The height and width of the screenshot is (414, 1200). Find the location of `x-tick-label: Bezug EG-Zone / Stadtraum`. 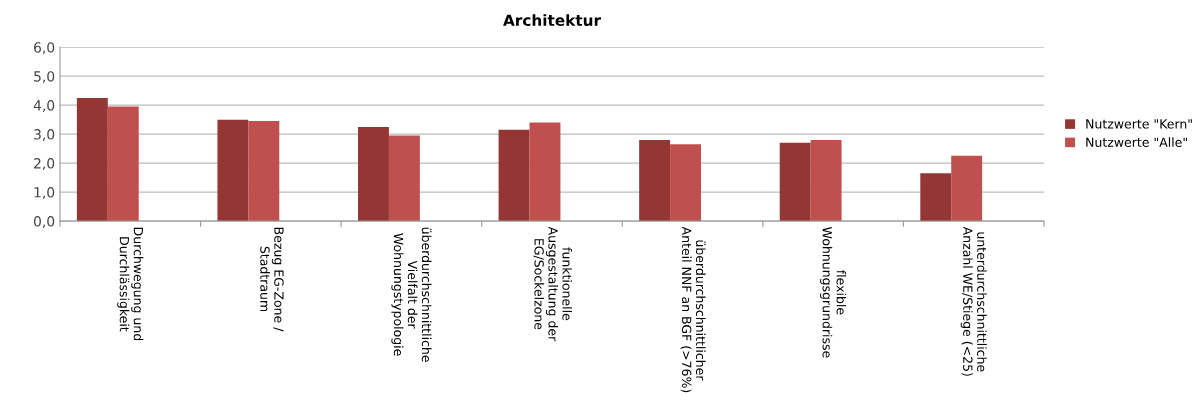

x-tick-label: Bezug EG-Zone / Stadtraum is located at coordinates (272, 279).